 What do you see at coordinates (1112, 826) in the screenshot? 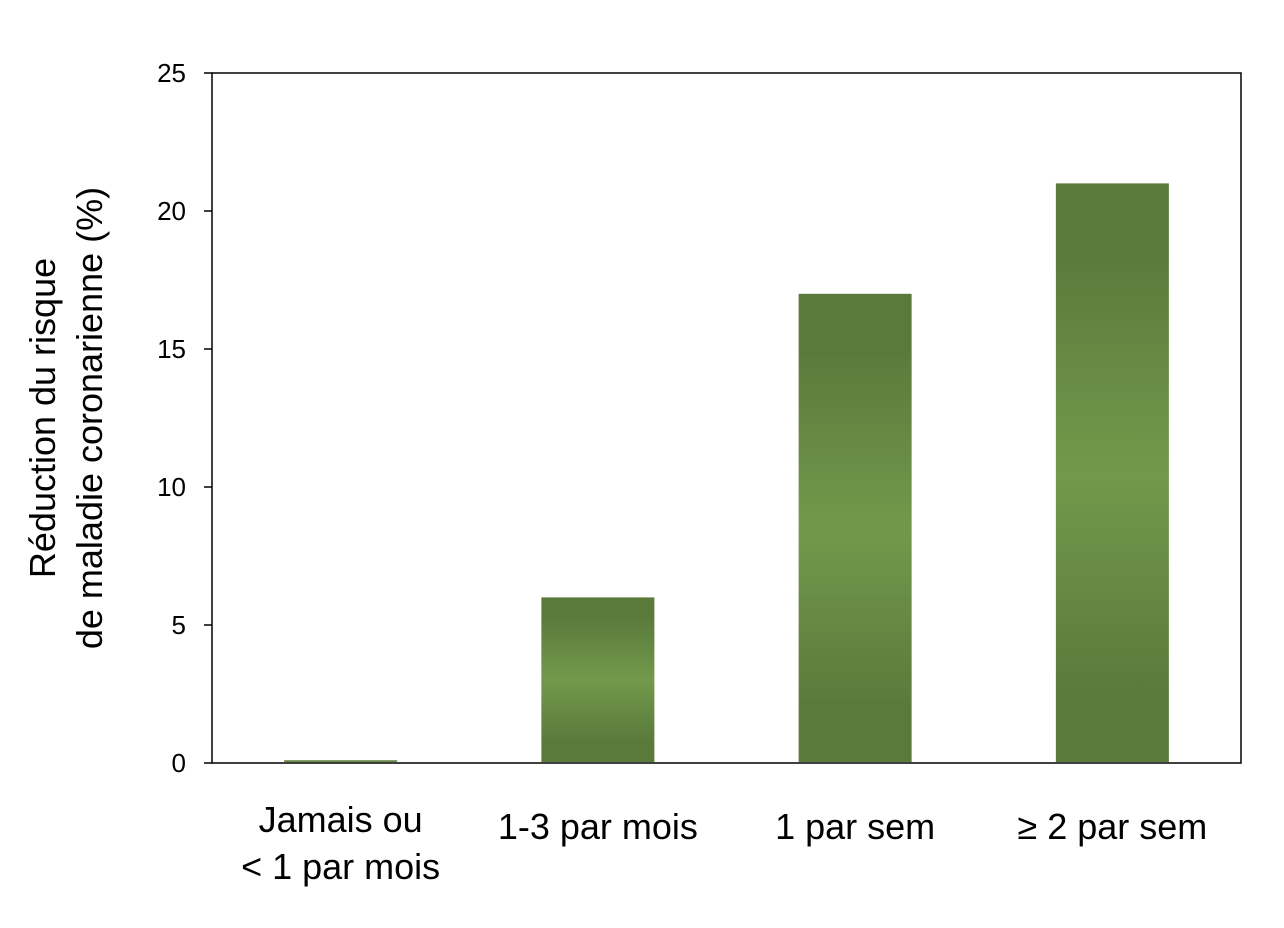
I see `x-tick-label: ≥ 2 par sem` at bounding box center [1112, 826].